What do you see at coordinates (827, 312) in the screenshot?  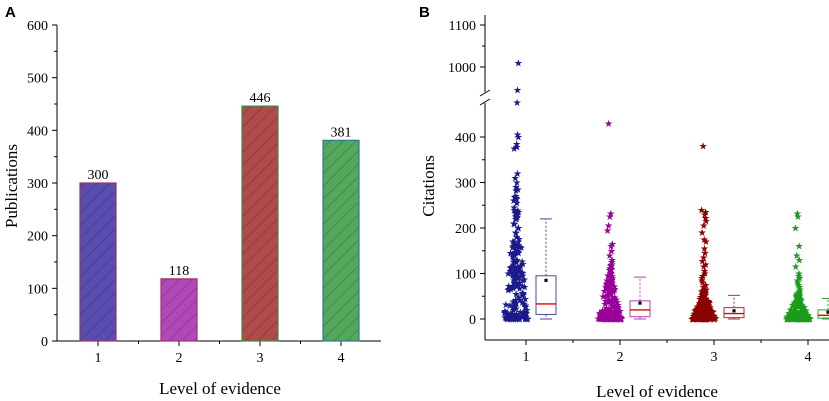 I see `mean-marker` at bounding box center [827, 312].